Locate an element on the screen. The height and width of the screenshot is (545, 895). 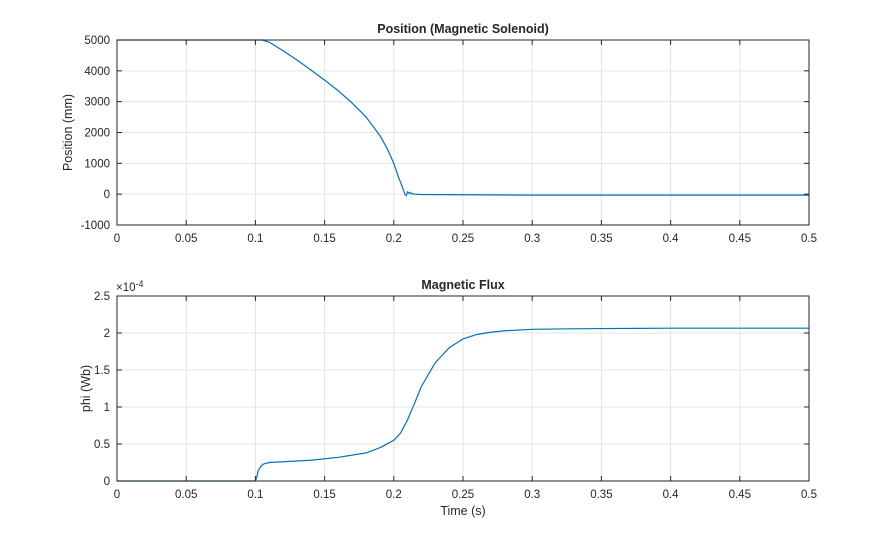
flux-y-exponent-label: ×10⁻⁴ is located at coordinates (130, 286).